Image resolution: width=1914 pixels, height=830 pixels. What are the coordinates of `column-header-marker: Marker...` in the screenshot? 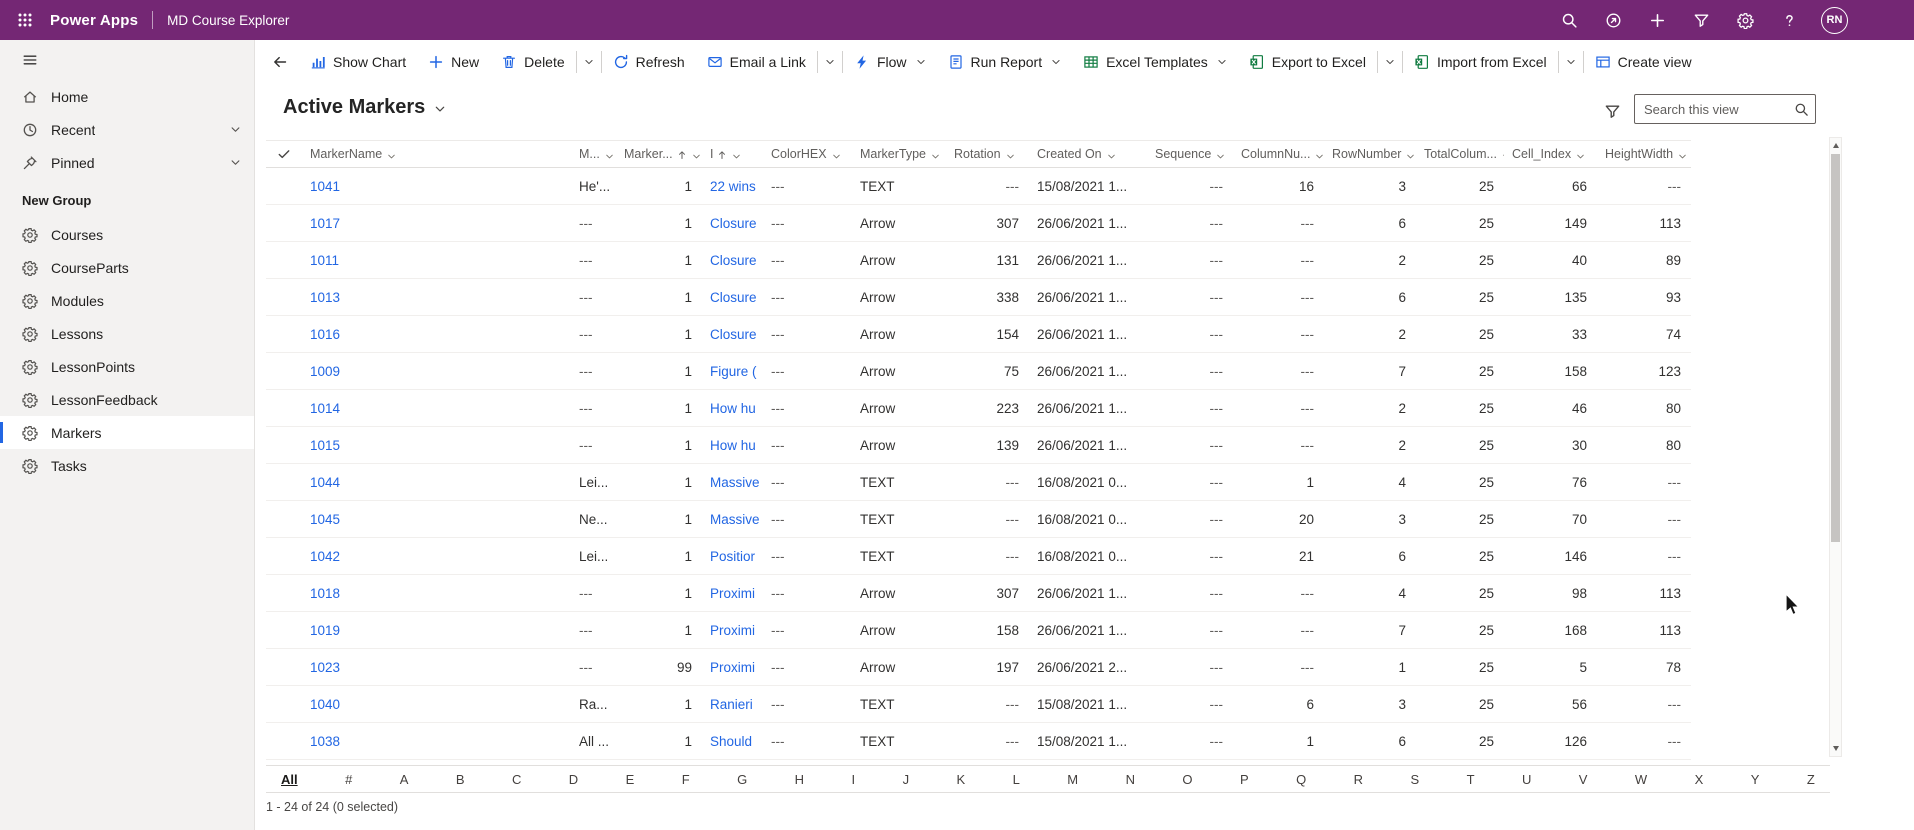 It's located at (659, 154).